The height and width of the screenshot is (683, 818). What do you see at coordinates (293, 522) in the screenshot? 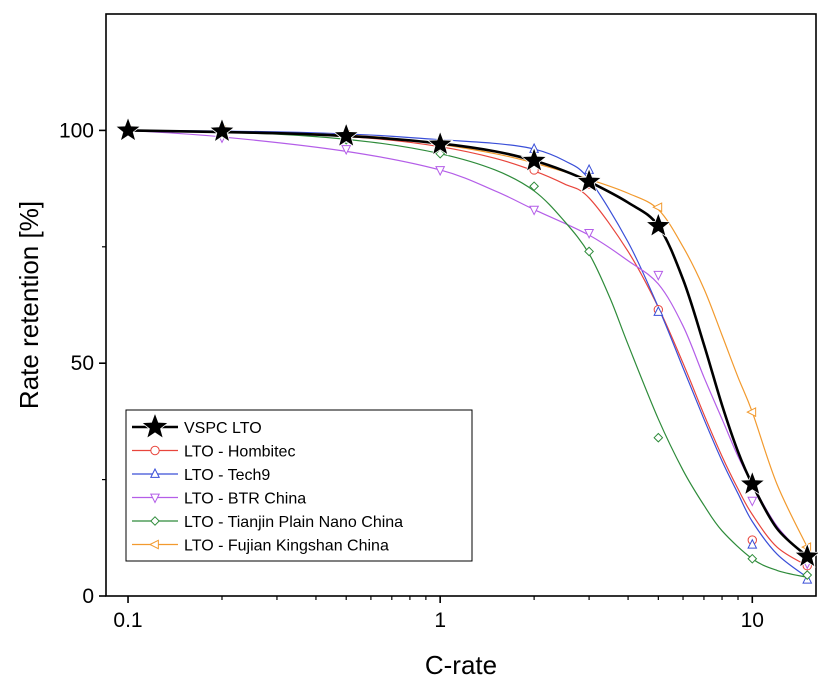
I see `legend-label-4: LTO - Tianjin Plain Nano China` at bounding box center [293, 522].